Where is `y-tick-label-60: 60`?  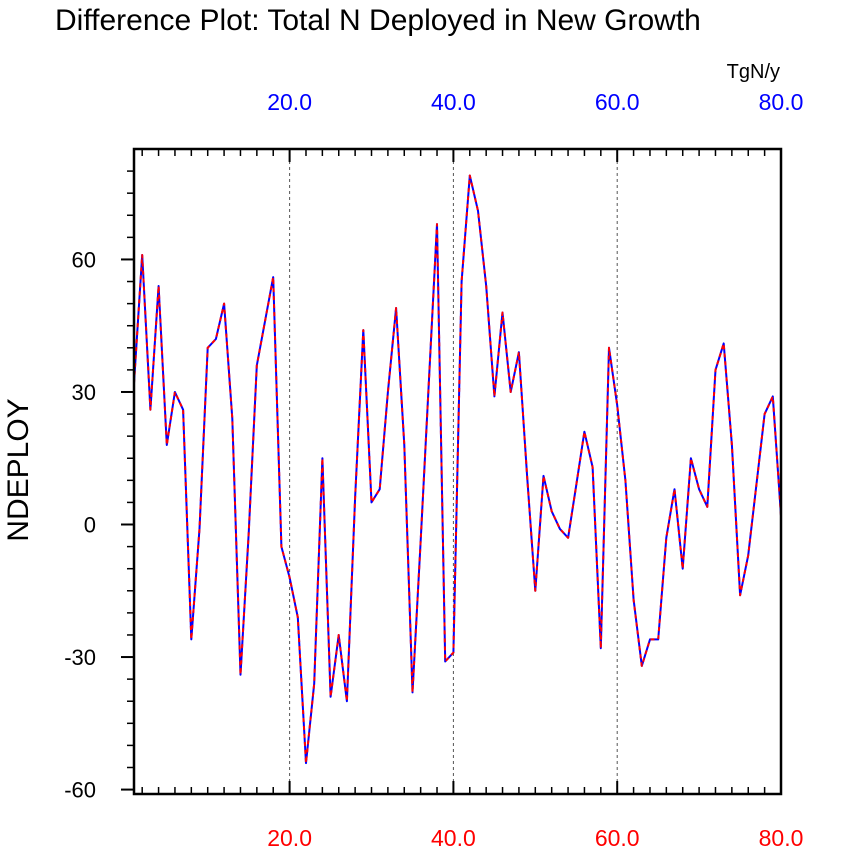
y-tick-label-60: 60 is located at coordinates (84, 259).